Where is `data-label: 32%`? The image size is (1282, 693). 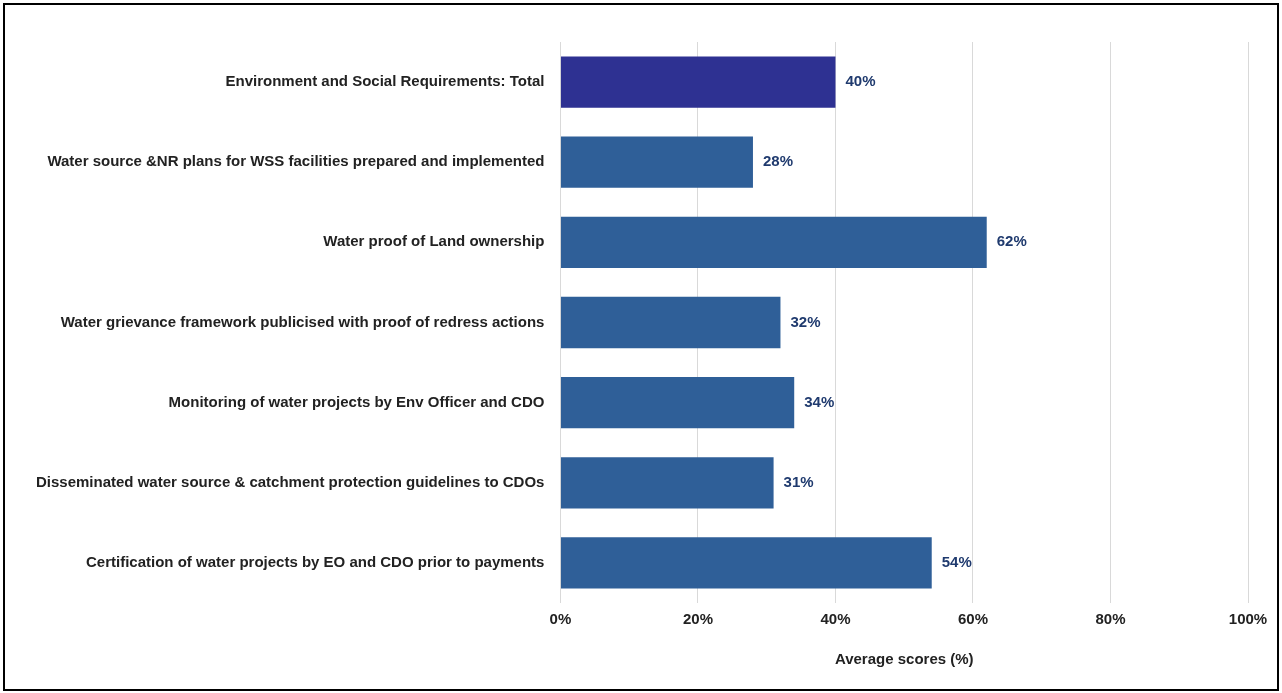
data-label: 32% is located at coordinates (805, 321).